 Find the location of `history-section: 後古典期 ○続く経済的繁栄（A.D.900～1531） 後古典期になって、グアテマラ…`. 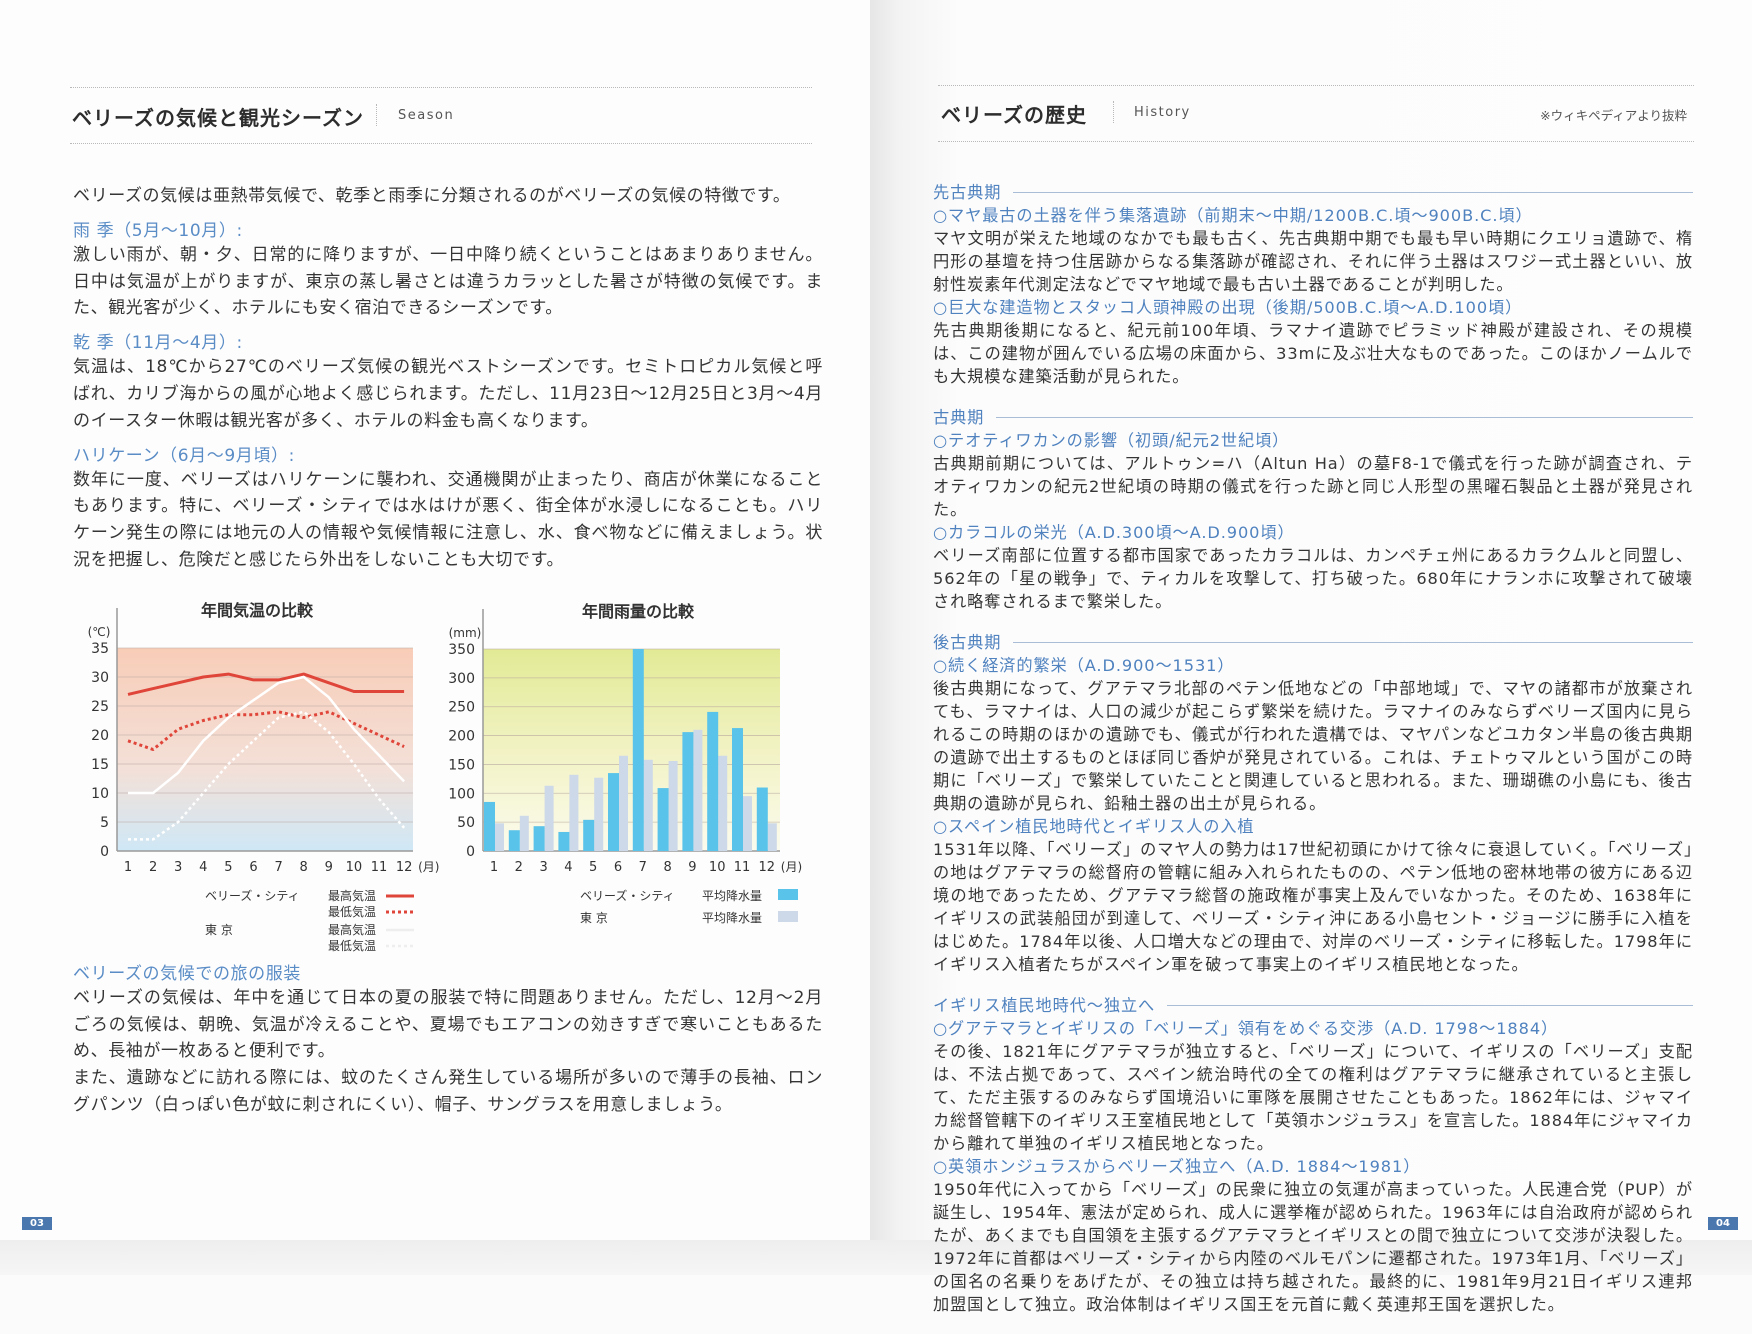

history-section: 後古典期 ○続く経済的繁栄（A.D.900～1531） 後古典期になって、グアテマラ… is located at coordinates (1313, 803).